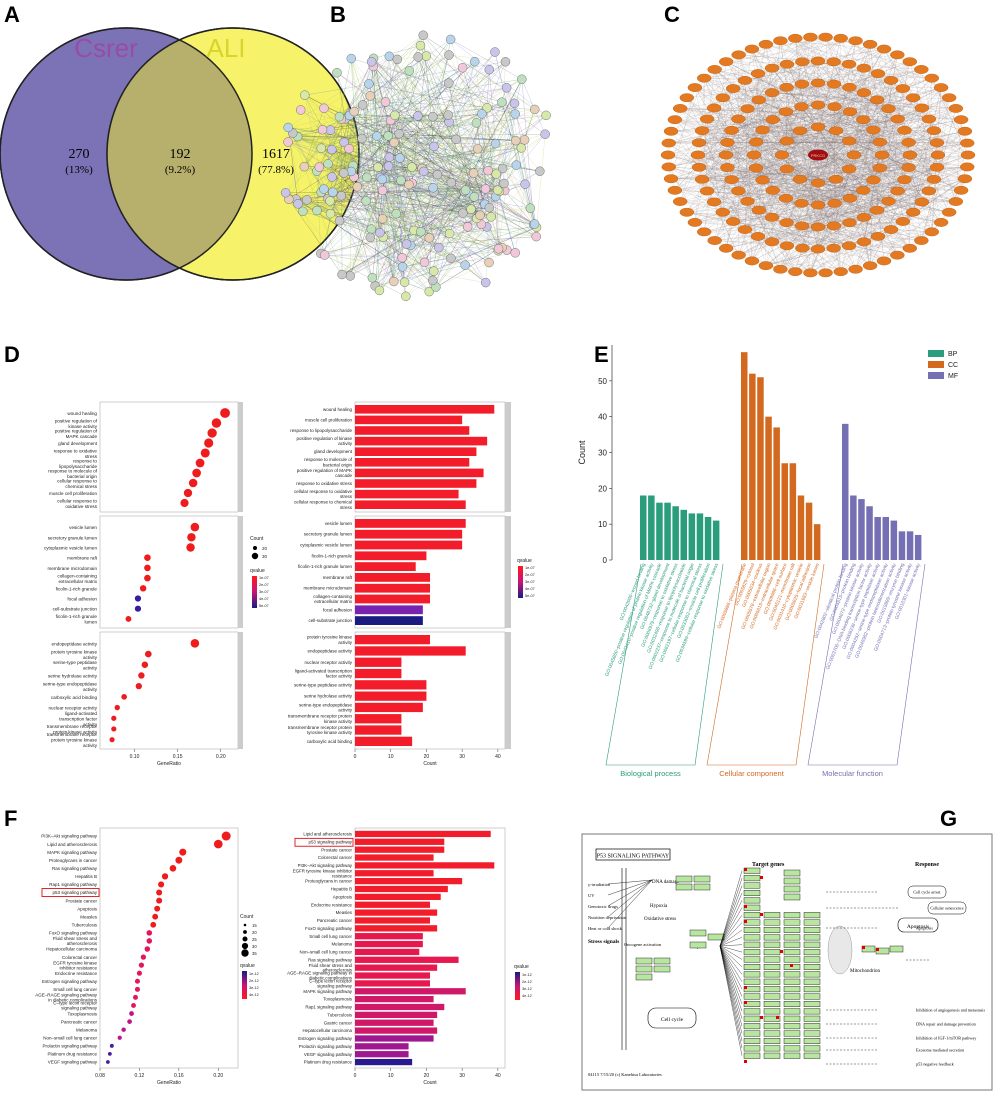 This screenshot has width=996, height=1106. What do you see at coordinates (66, 995) in the screenshot?
I see `dot-f-term-label: AGE–RAGE signaling pathway` at bounding box center [66, 995].